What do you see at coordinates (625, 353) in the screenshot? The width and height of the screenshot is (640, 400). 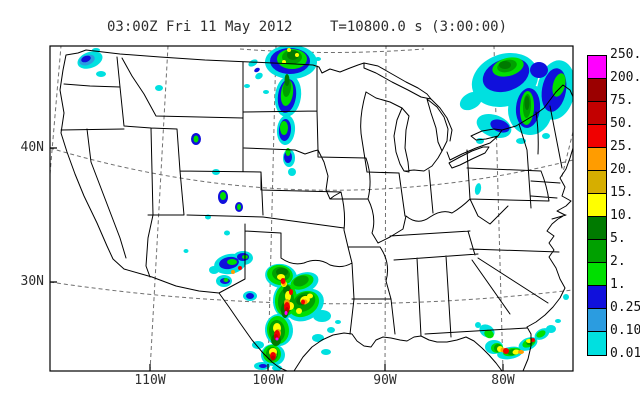 I see `colorbar-tick-label: 0.01` at bounding box center [625, 353].